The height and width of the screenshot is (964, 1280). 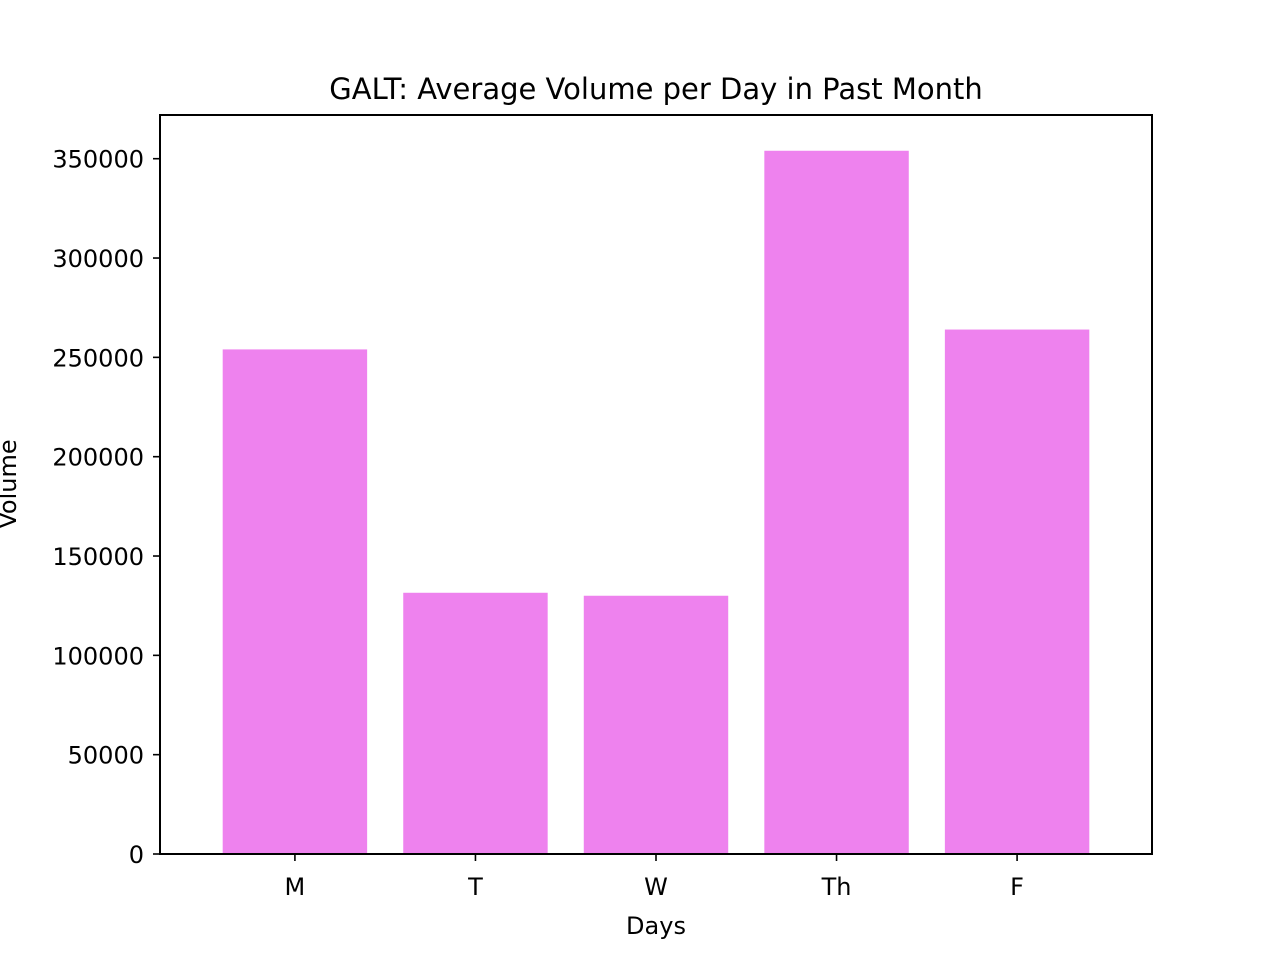 What do you see at coordinates (136, 855) in the screenshot?
I see `y-tick-label: 0` at bounding box center [136, 855].